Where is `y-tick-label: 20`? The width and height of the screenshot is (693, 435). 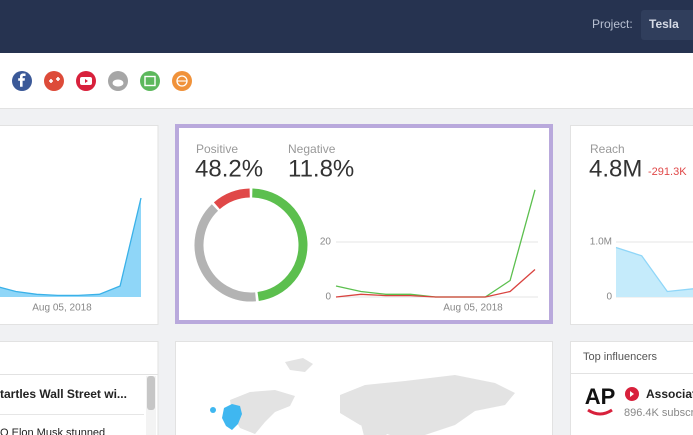
y-tick-label: 20 is located at coordinates (326, 242).